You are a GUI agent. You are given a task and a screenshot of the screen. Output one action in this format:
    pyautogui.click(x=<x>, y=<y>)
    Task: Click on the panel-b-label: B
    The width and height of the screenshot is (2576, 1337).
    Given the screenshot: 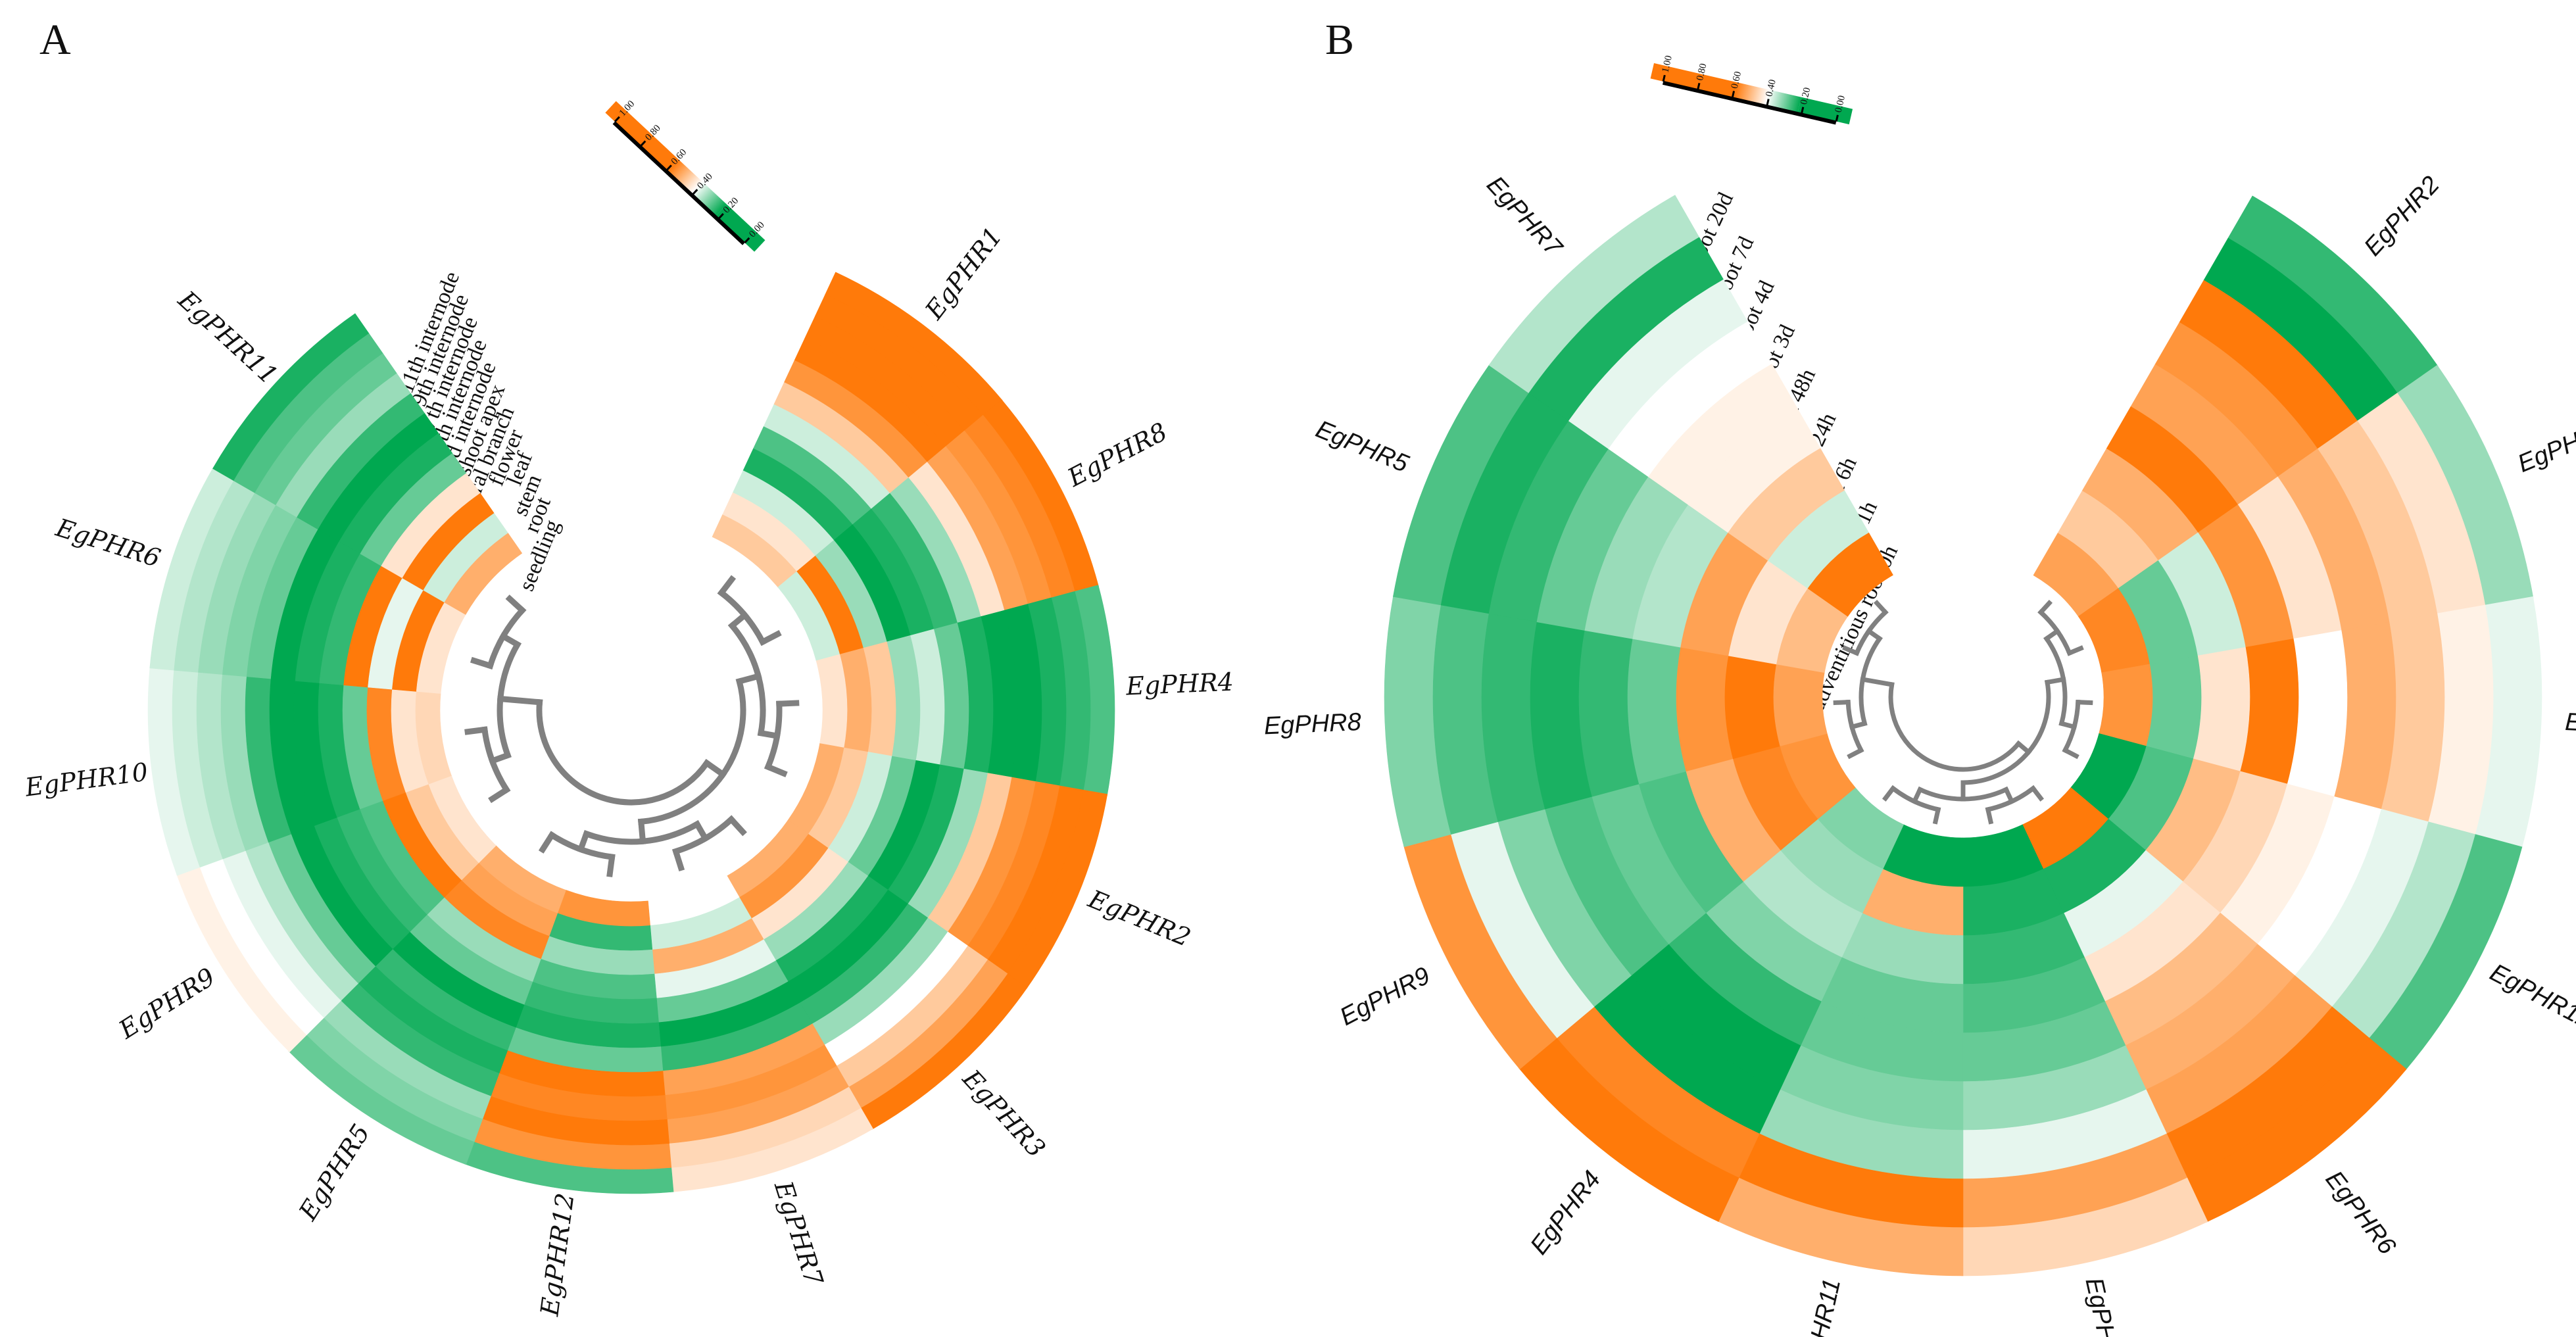 What is the action you would take?
    pyautogui.click(x=1340, y=40)
    